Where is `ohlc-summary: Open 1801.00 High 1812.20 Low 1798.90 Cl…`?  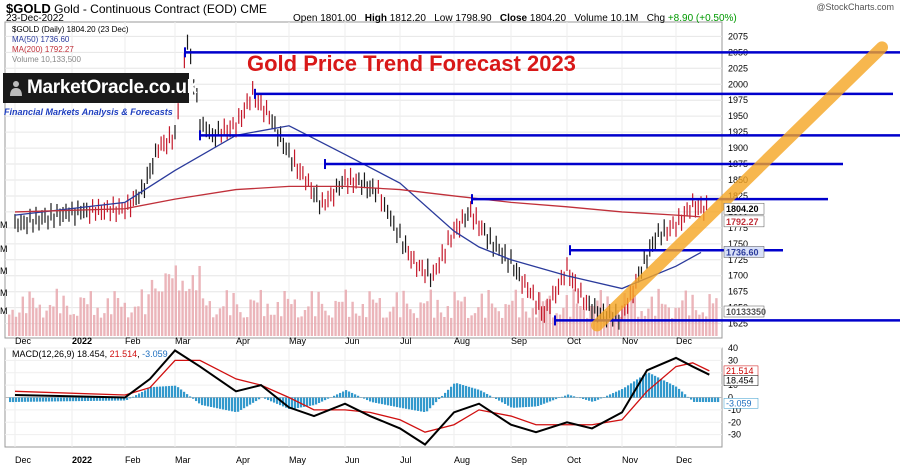 ohlc-summary: Open 1801.00 High 1812.20 Low 1798.90 Cl… is located at coordinates (515, 18).